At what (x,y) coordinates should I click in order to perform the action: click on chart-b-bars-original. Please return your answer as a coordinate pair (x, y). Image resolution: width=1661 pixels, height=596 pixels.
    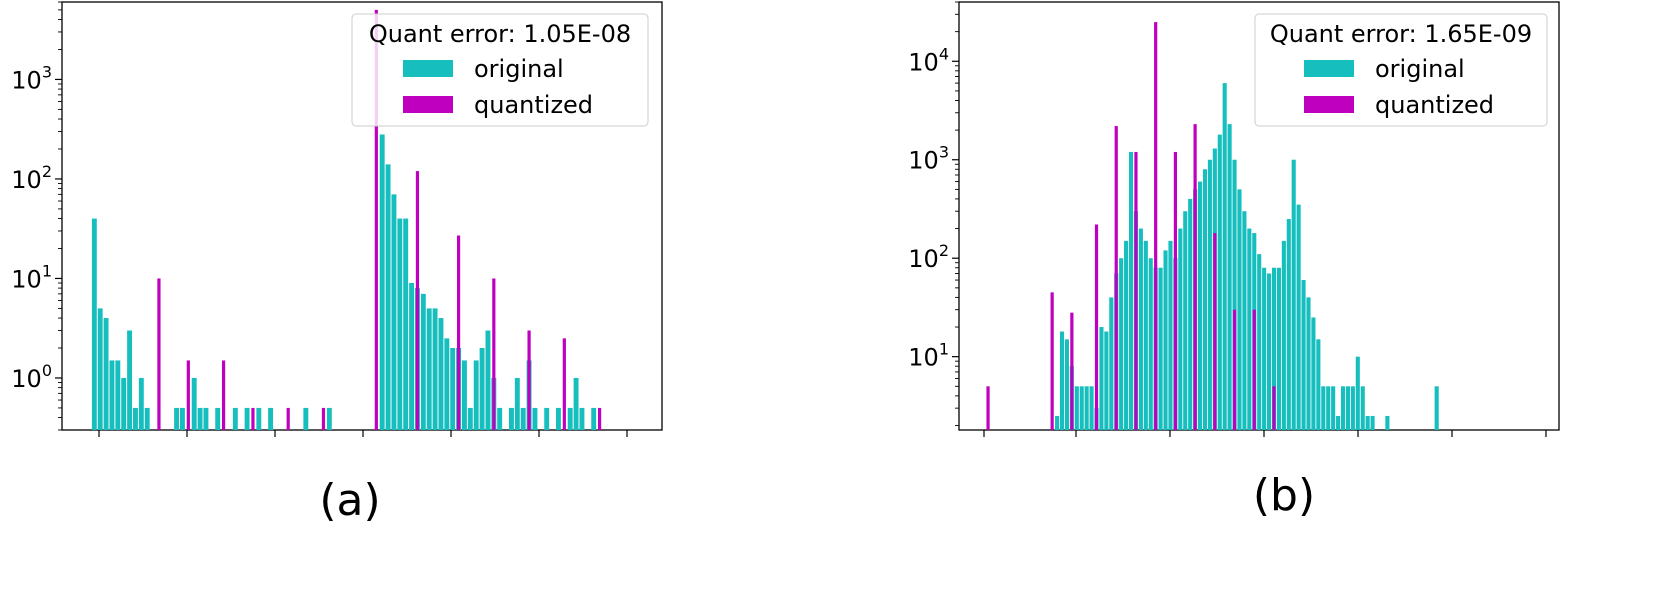
    Looking at the image, I should click on (1247, 257).